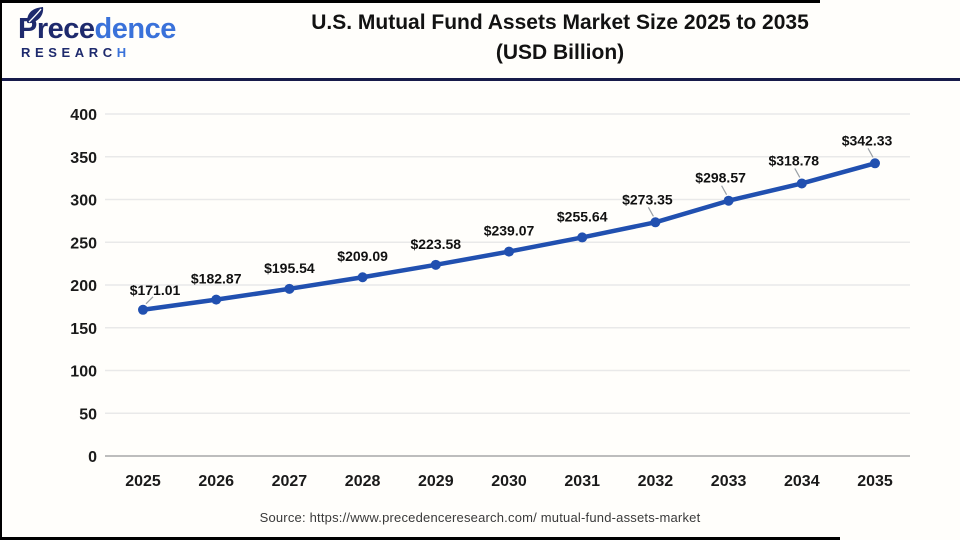  Describe the element at coordinates (143, 481) in the screenshot. I see `svg-text: 2025` at that location.